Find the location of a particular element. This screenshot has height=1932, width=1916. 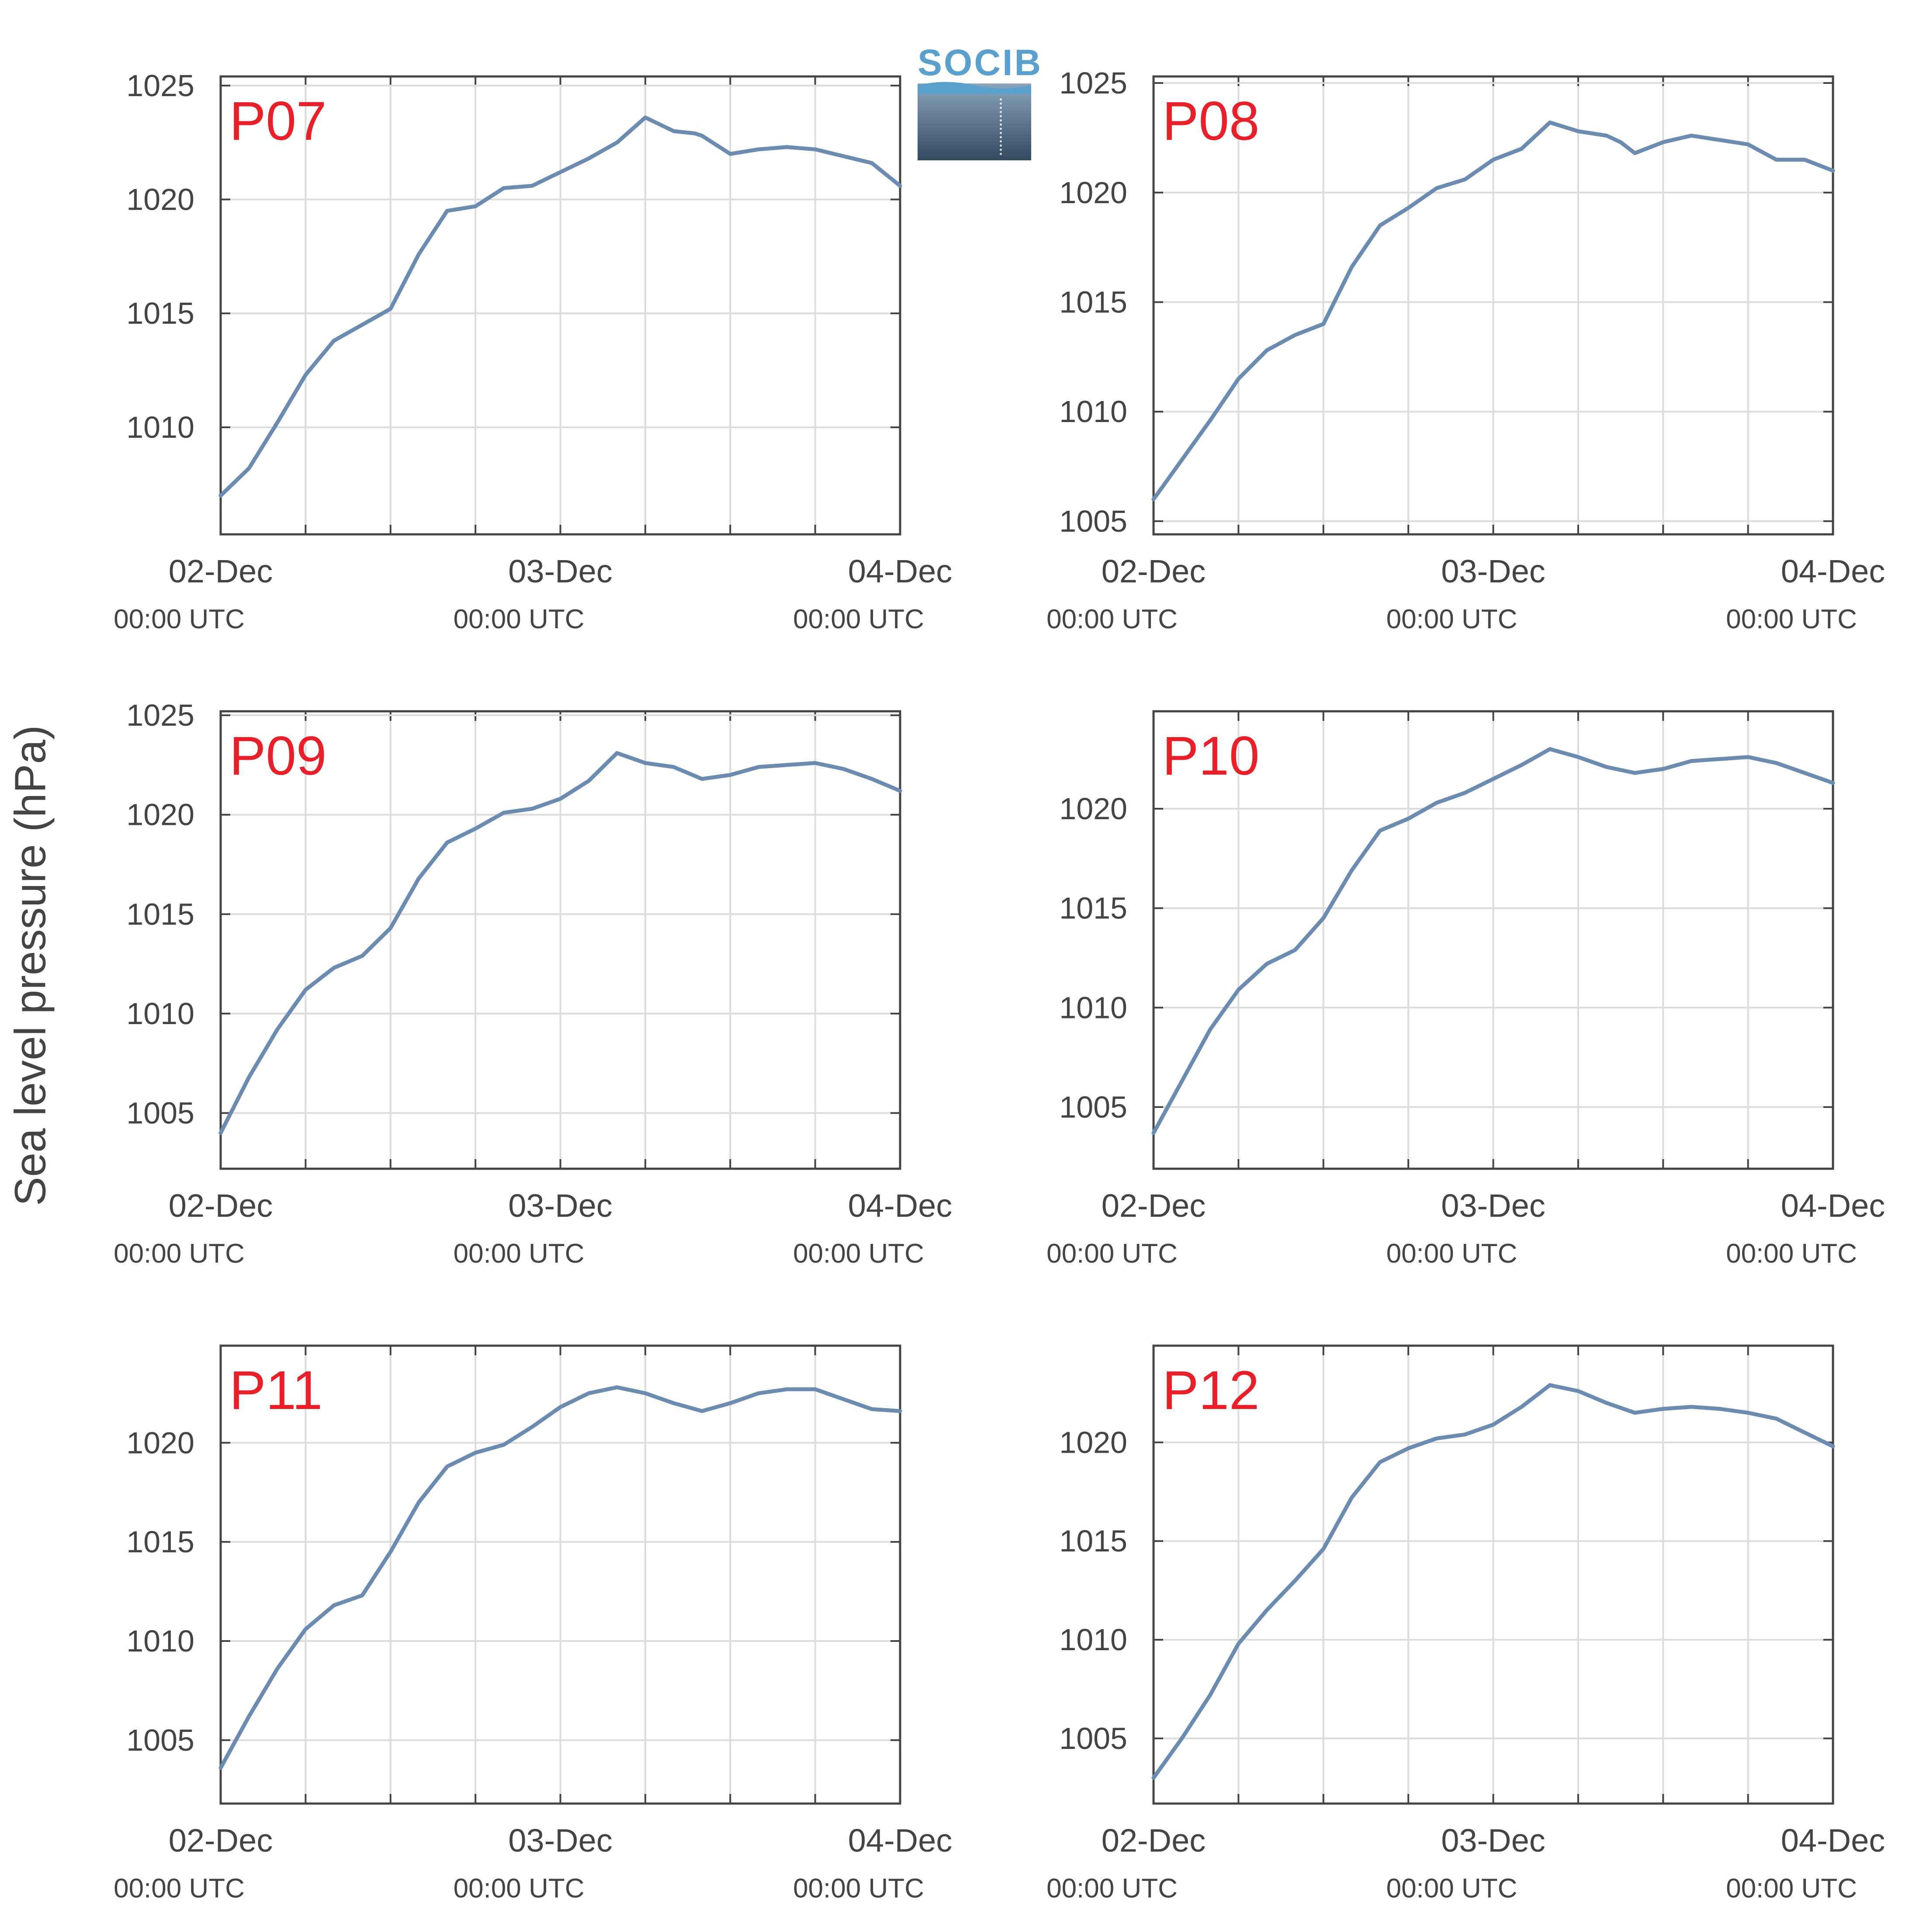

panel-tag: P07 is located at coordinates (277, 121).